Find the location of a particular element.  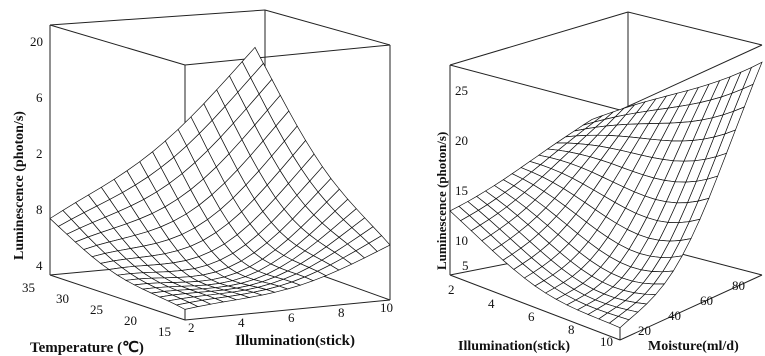

right-x-tick-label: 8 is located at coordinates (571, 329).